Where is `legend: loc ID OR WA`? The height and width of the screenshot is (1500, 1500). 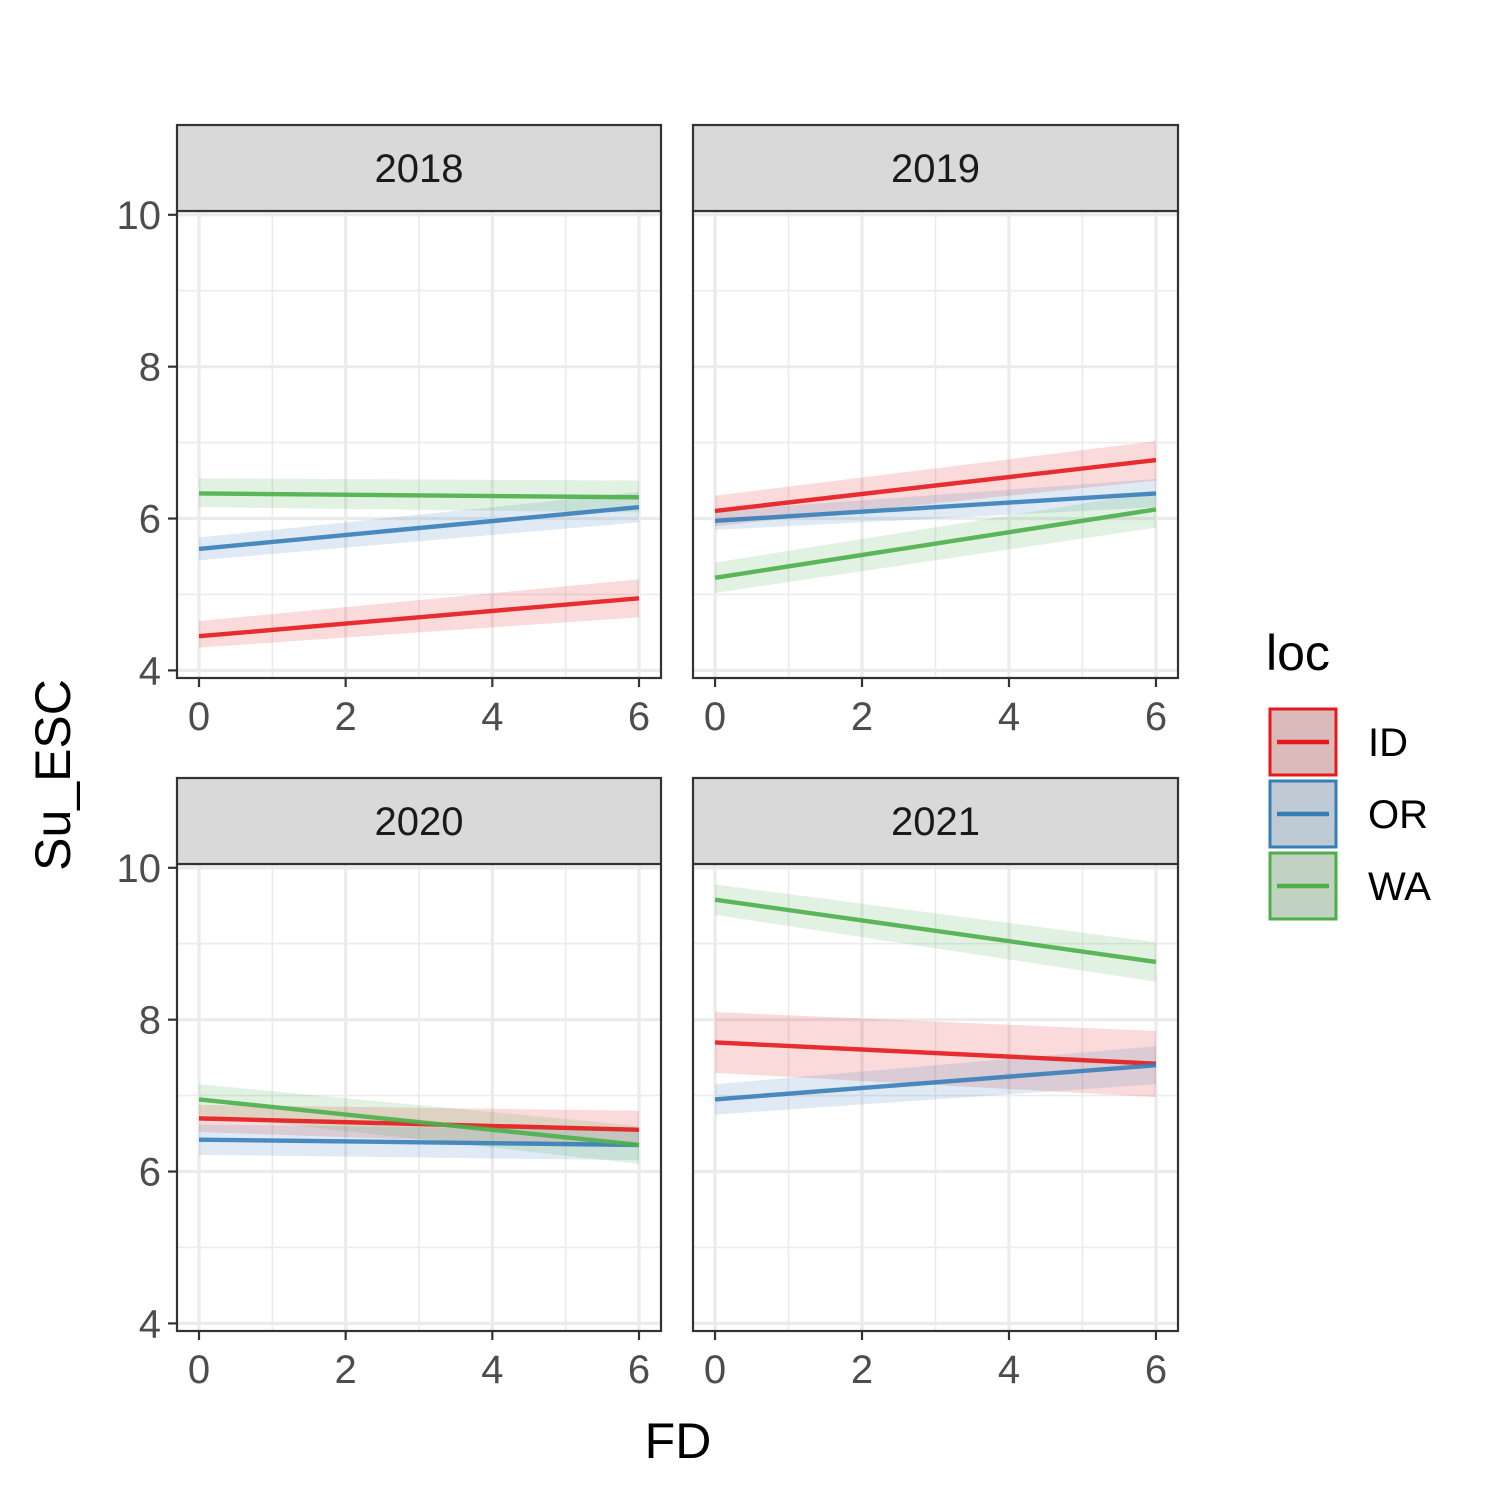 legend: loc ID OR WA is located at coordinates (1348, 773).